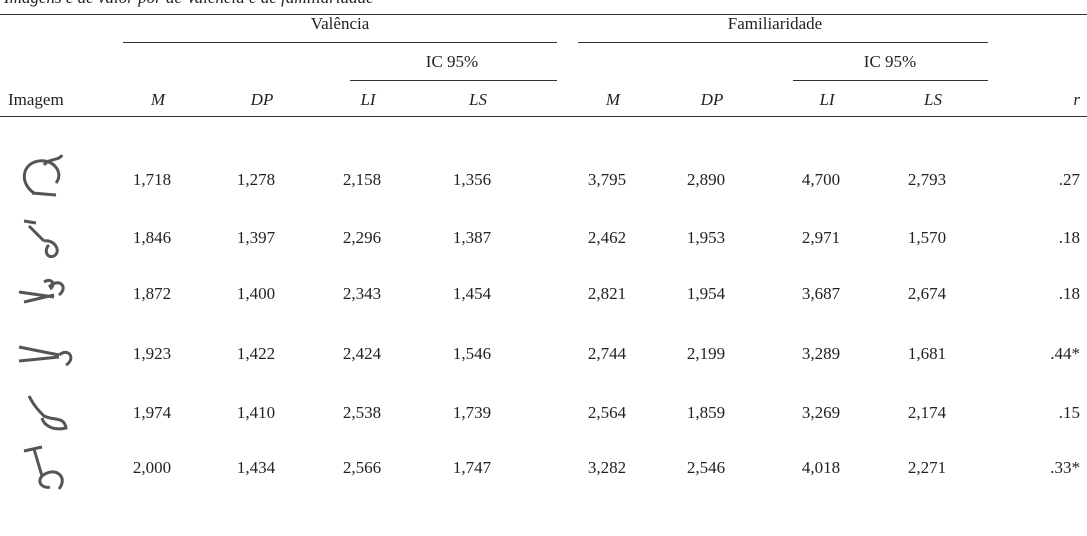 This screenshot has height=536, width=1087. I want to click on cell: 1,570, so click(927, 237).